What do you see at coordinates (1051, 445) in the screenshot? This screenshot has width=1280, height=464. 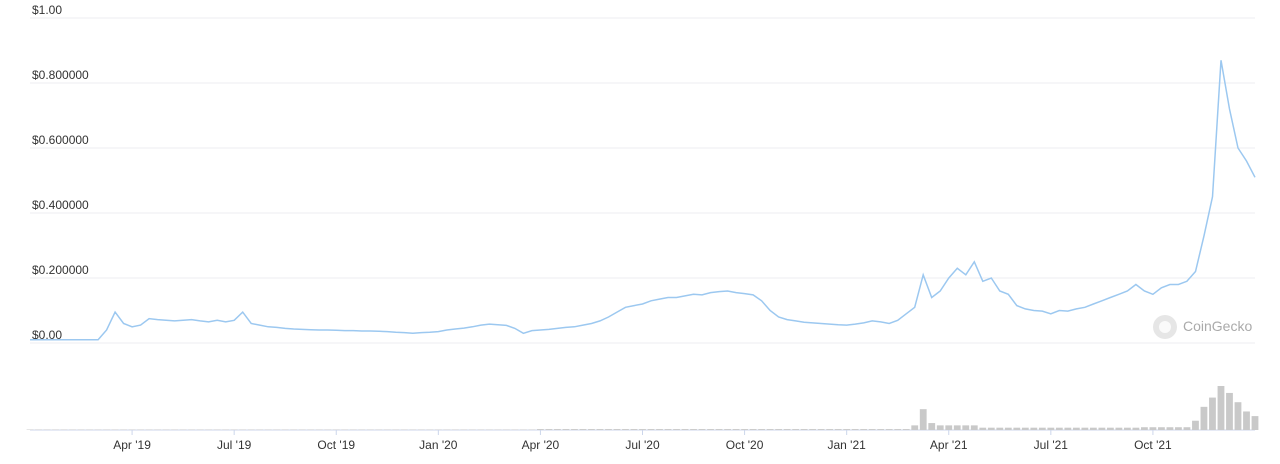 I see `x-tick-label: Jul '21` at bounding box center [1051, 445].